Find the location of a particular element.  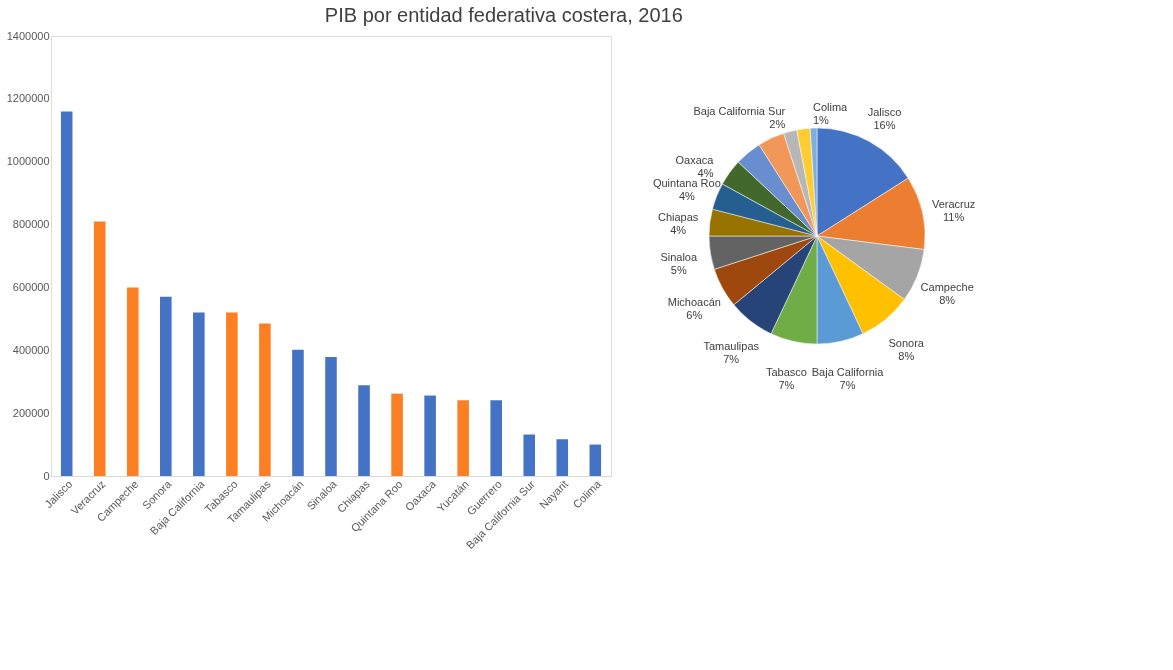

y-tick-label: 0 is located at coordinates (46, 475).